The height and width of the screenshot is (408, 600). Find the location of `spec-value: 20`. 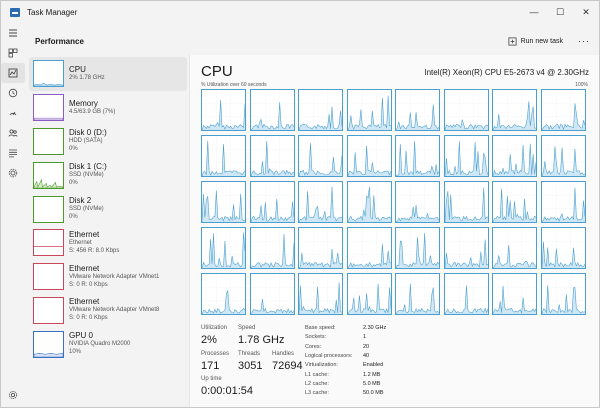

spec-value: 20 is located at coordinates (366, 346).